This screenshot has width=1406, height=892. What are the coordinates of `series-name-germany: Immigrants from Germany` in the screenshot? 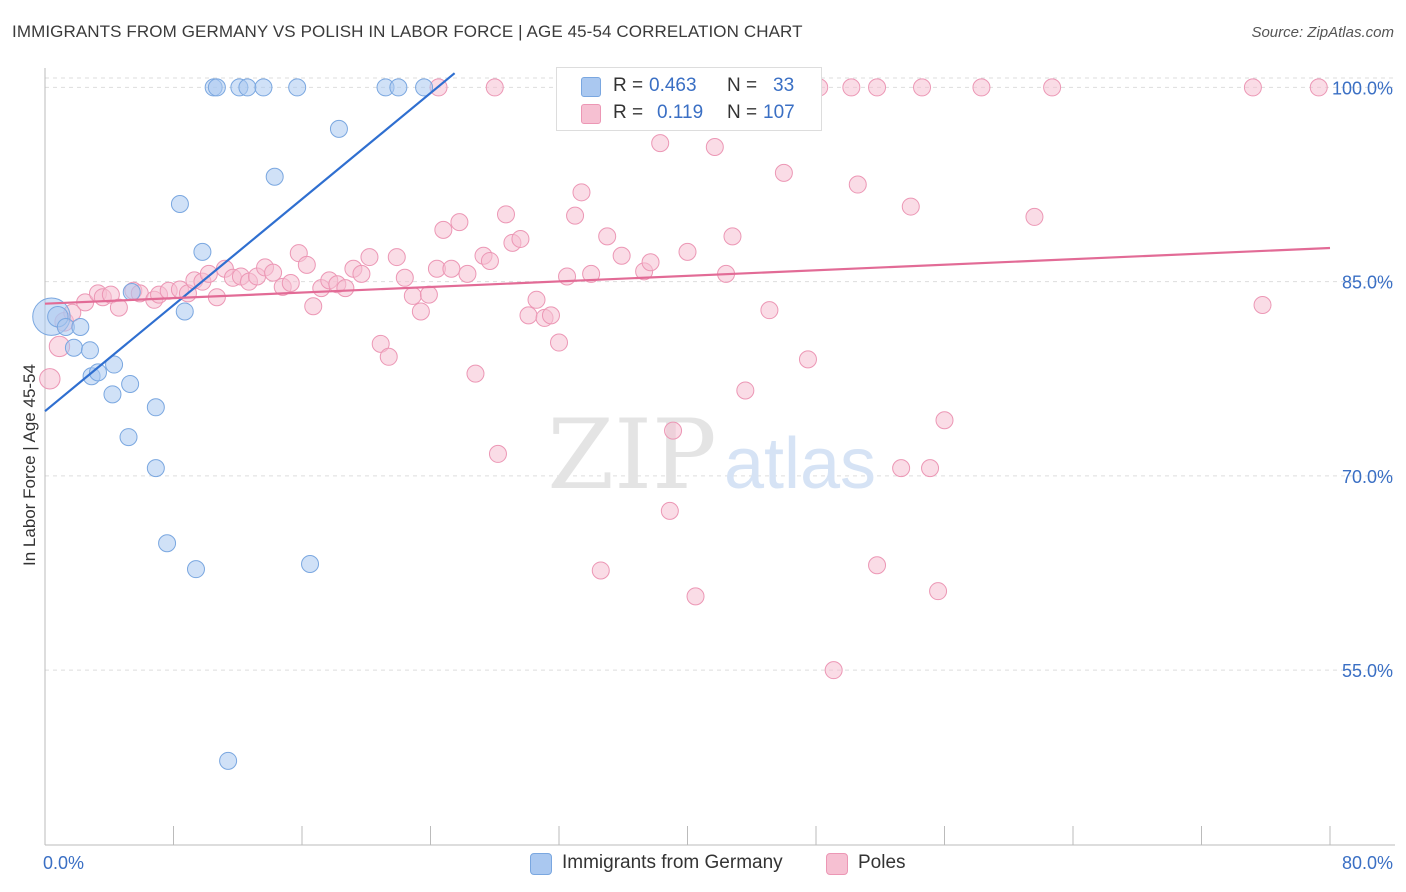 It's located at (672, 862).